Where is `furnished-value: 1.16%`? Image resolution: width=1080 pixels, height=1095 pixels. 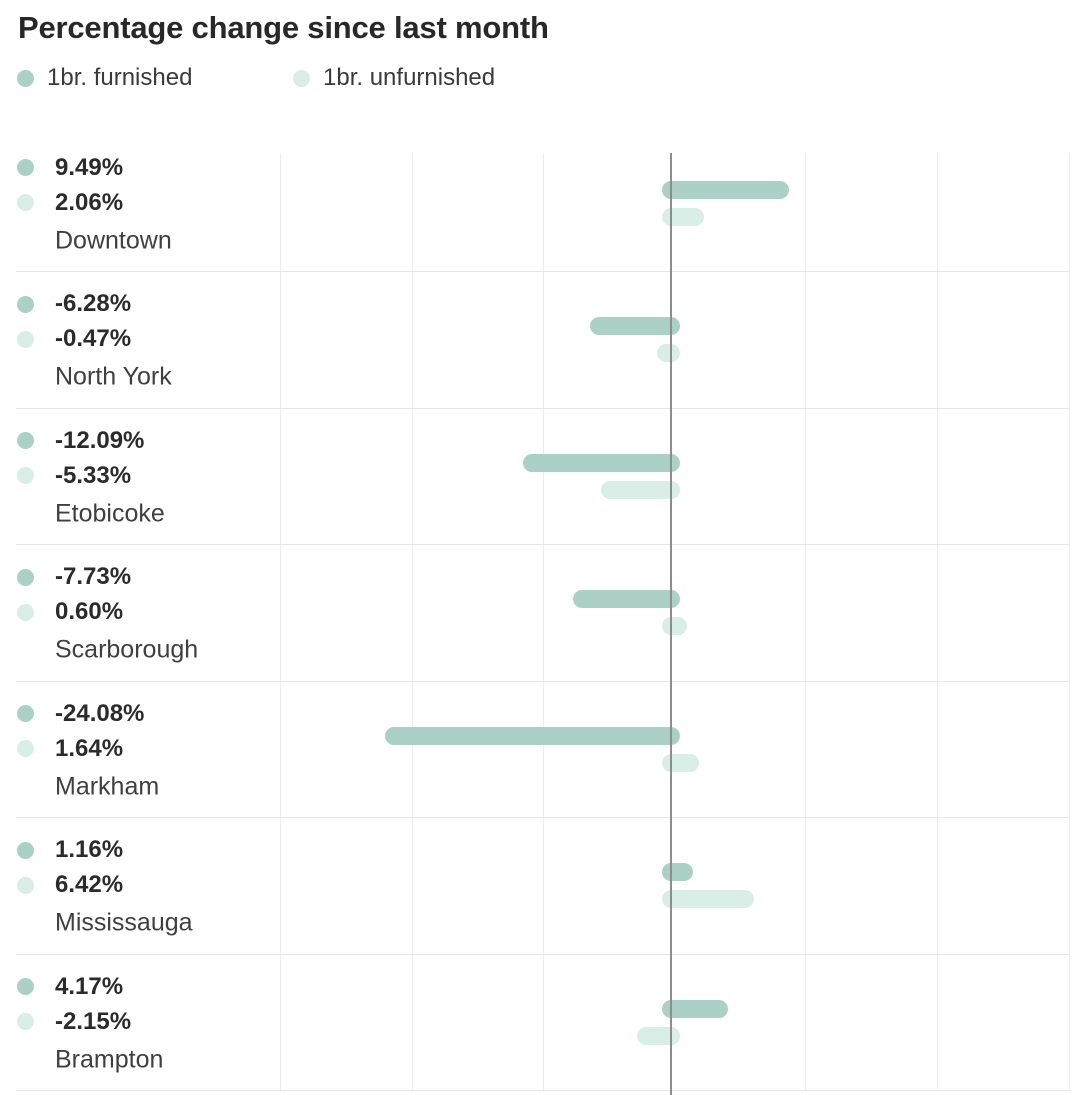 furnished-value: 1.16% is located at coordinates (89, 849).